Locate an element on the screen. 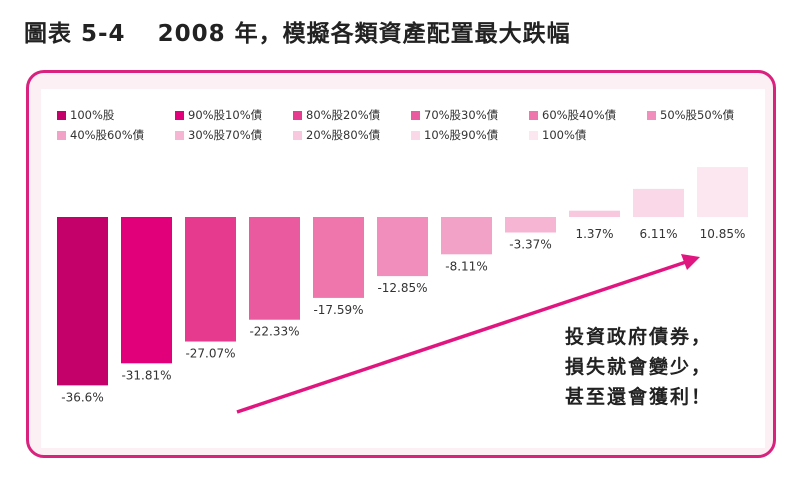 The height and width of the screenshot is (482, 800). data-label: 1.37% is located at coordinates (594, 234).